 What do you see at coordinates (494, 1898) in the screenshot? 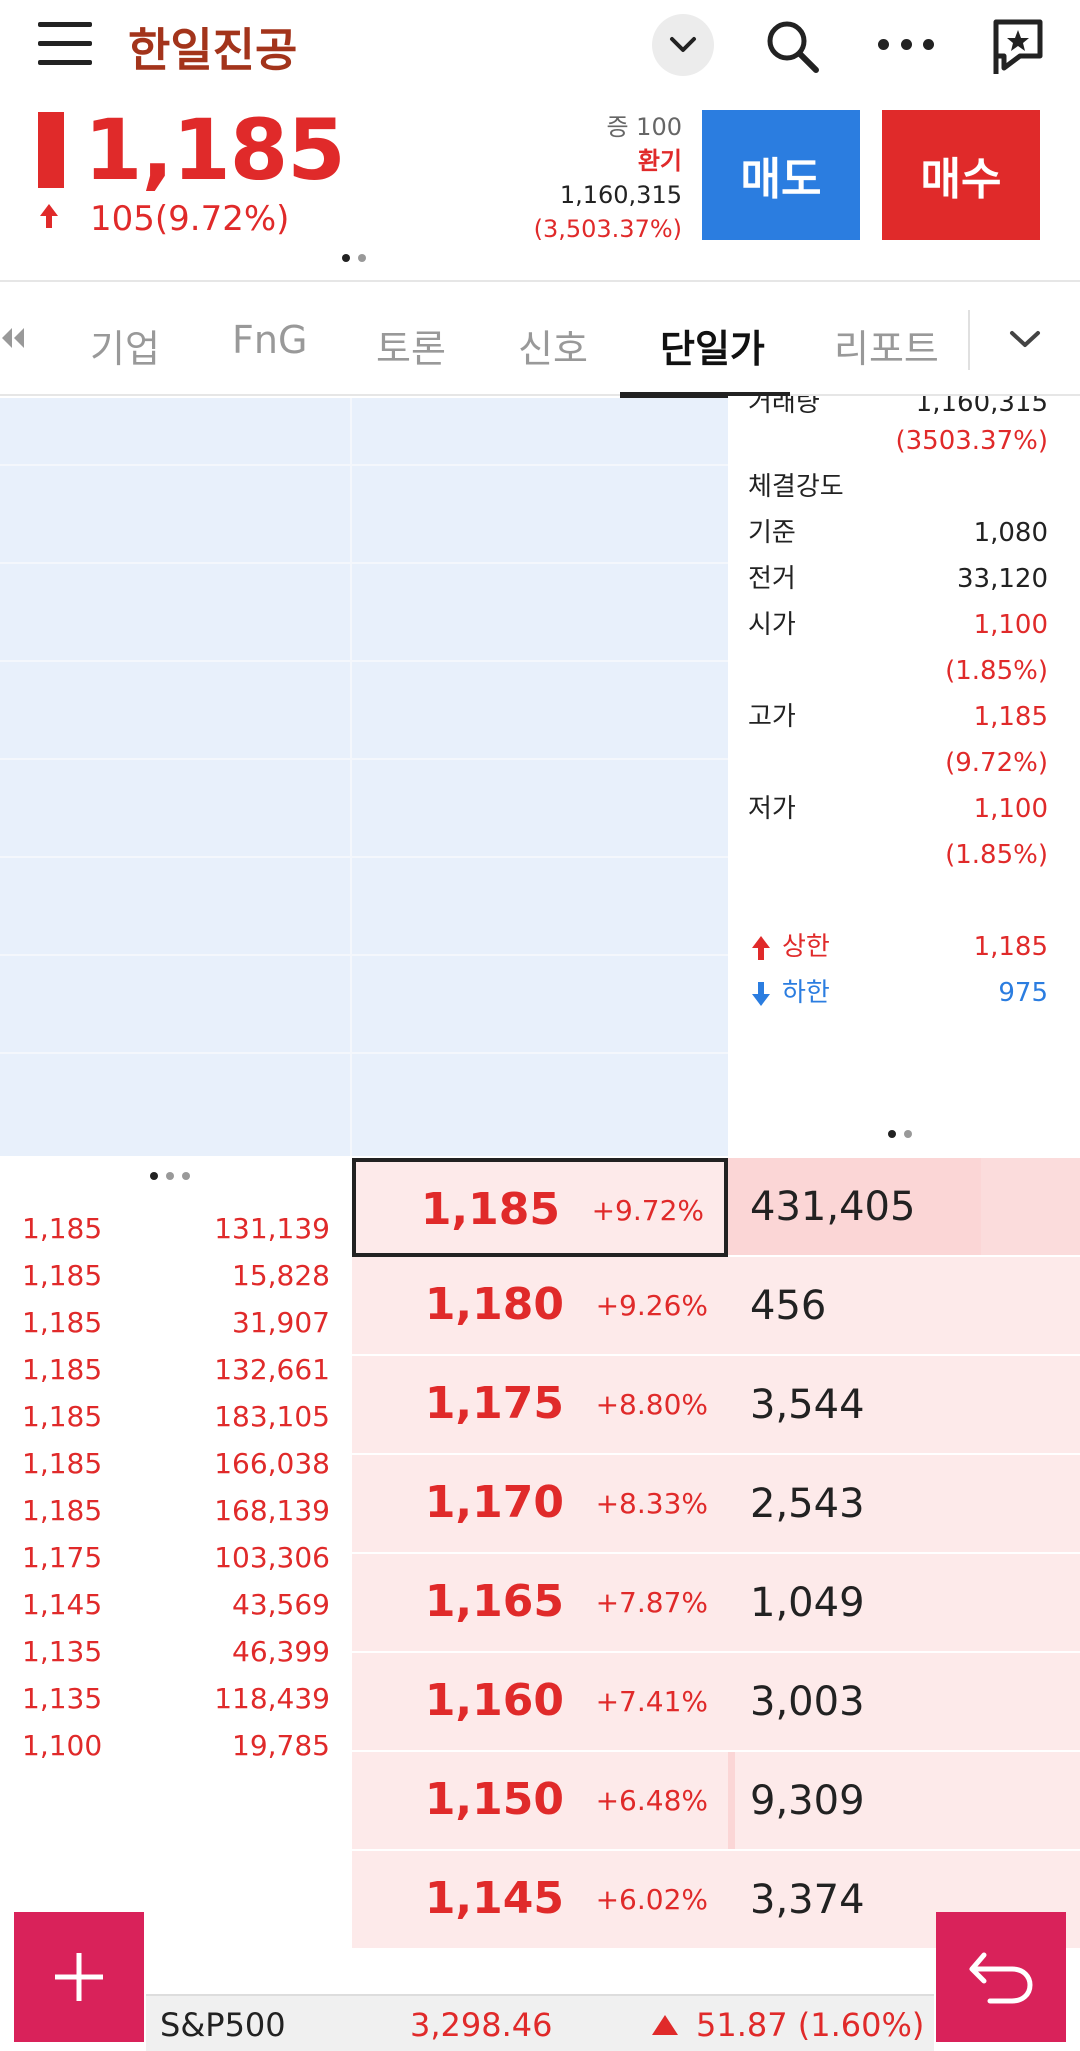
I see `order-price: 1,145` at bounding box center [494, 1898].